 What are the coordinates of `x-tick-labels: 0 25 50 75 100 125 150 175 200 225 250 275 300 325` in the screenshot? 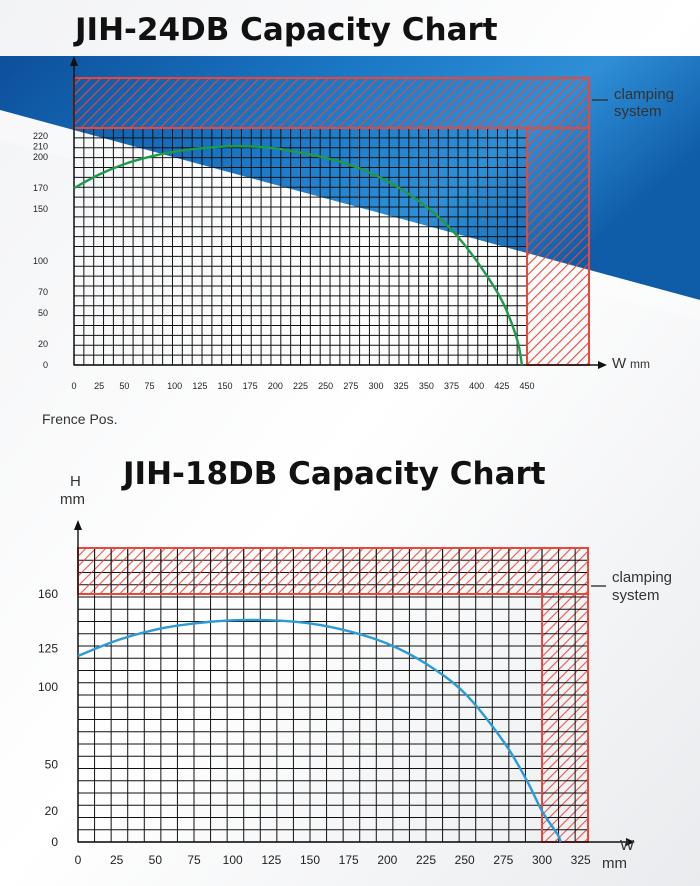 It's located at (333, 860).